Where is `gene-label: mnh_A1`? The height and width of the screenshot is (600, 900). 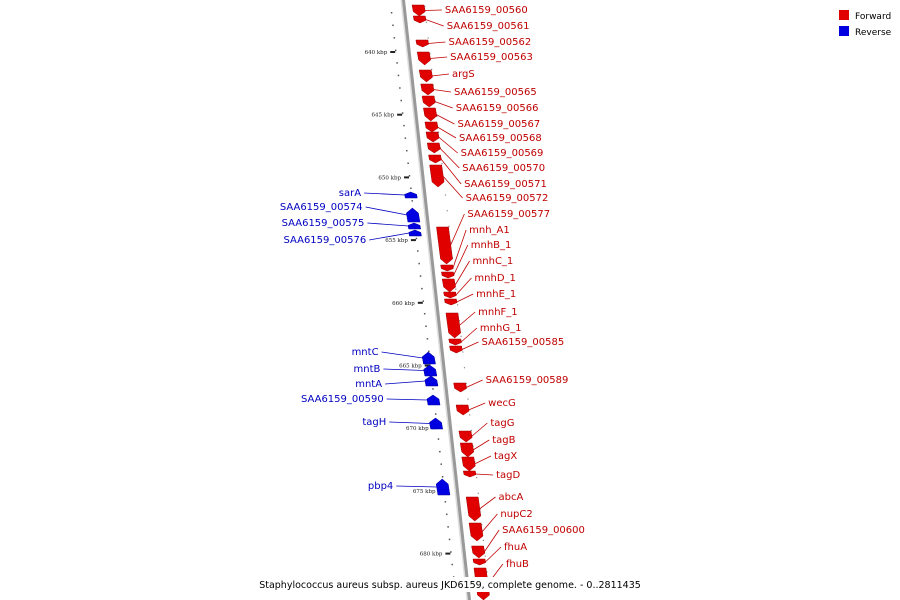 gene-label: mnh_A1 is located at coordinates (489, 230).